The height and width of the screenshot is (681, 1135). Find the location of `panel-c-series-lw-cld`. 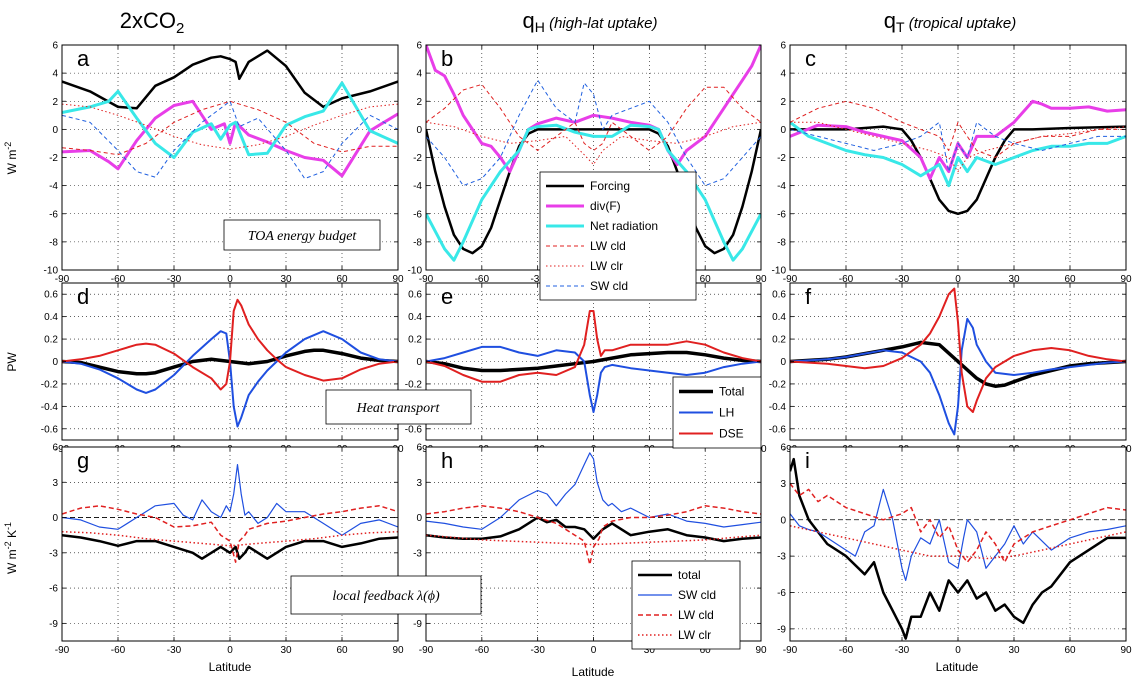

panel-c-series-lw-cld is located at coordinates (958, 129).